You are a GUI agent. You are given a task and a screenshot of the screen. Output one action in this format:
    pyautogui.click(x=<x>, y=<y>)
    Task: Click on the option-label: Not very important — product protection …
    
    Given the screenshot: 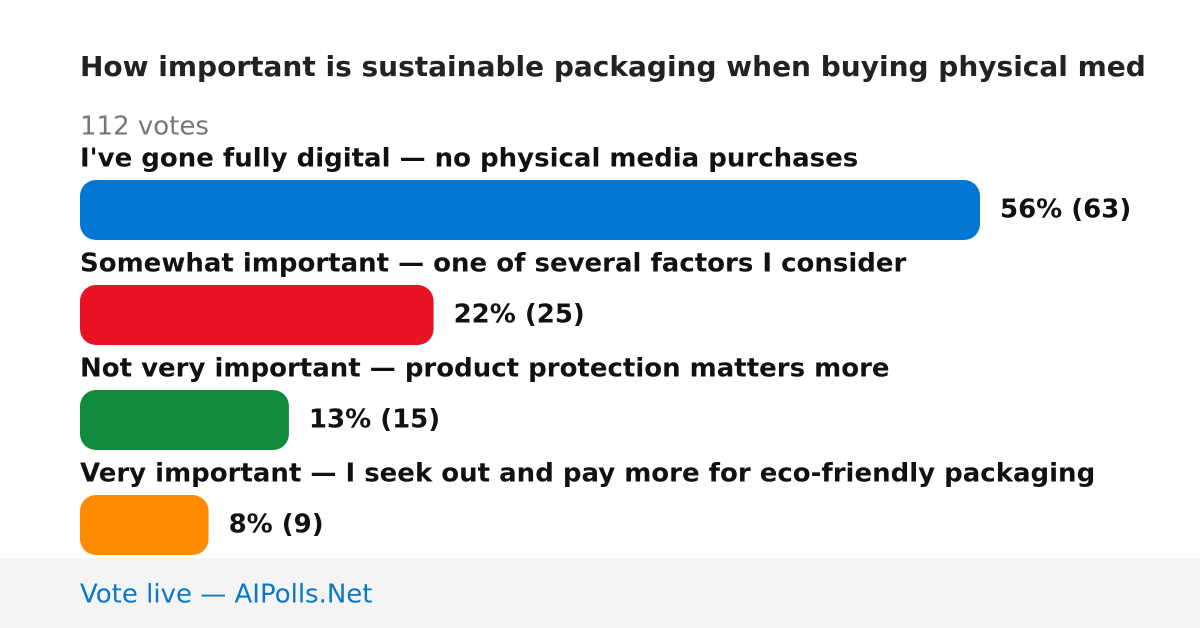 What is the action you would take?
    pyautogui.click(x=485, y=369)
    